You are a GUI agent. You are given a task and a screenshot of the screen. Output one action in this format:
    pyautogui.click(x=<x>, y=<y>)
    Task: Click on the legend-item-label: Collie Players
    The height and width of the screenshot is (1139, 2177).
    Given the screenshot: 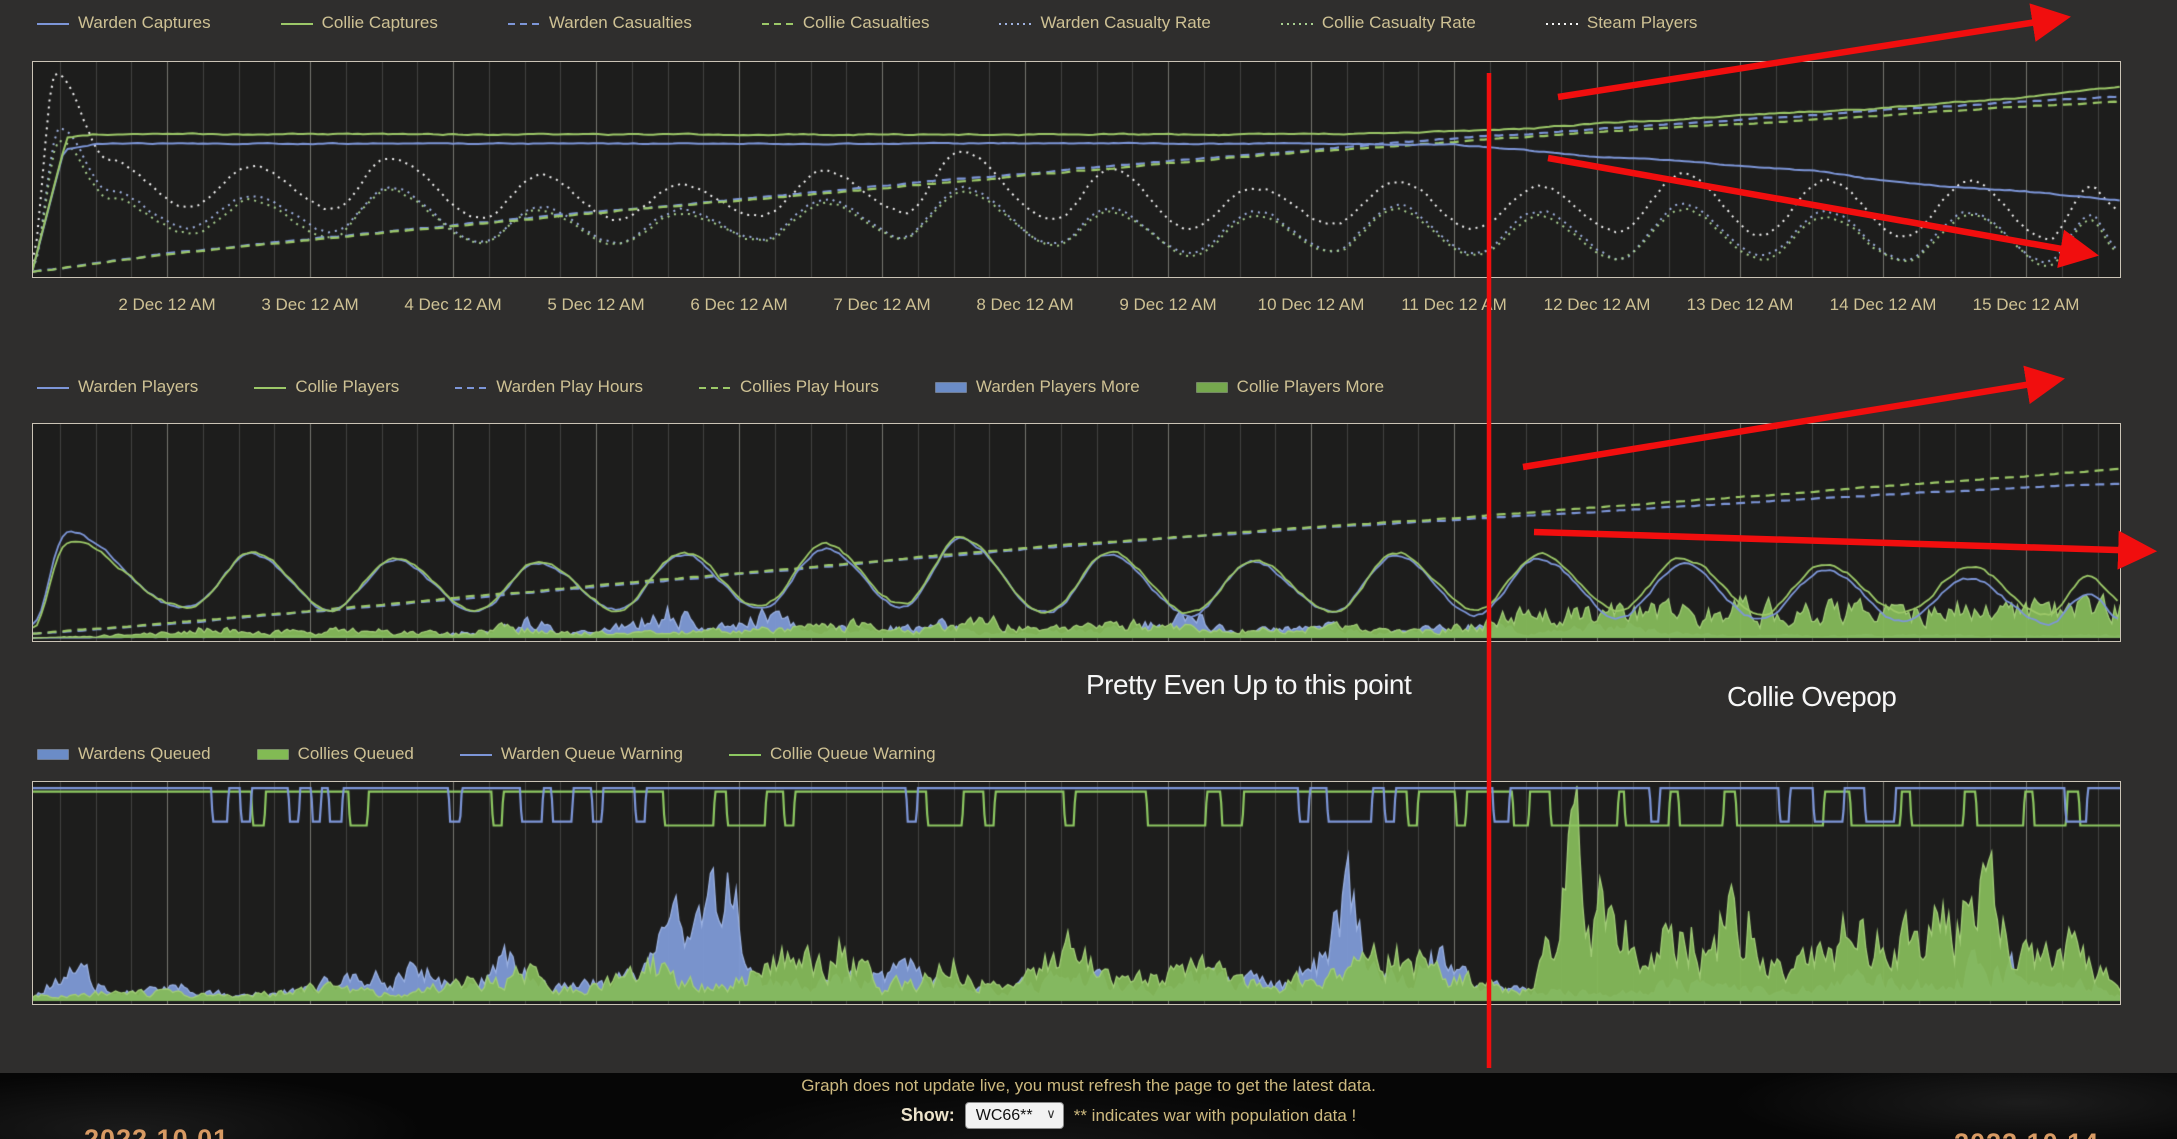 What is the action you would take?
    pyautogui.click(x=347, y=386)
    